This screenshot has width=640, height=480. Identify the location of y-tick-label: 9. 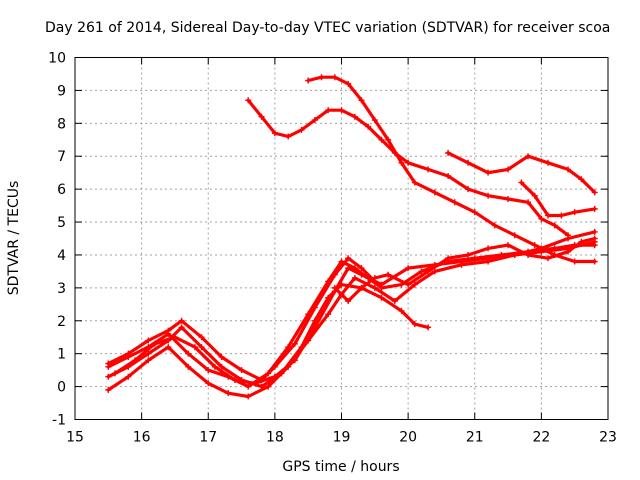
(61, 91).